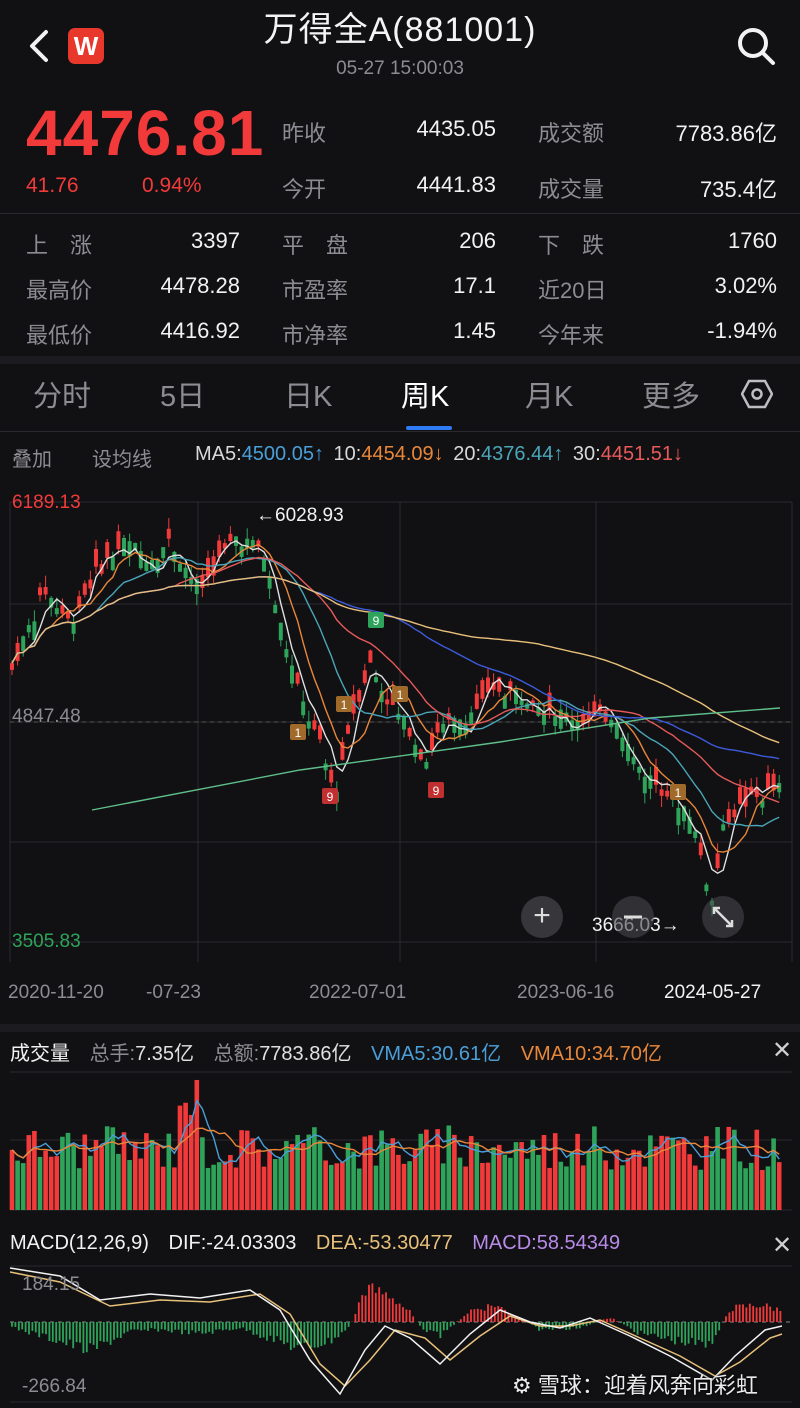 The image size is (800, 1408). Describe the element at coordinates (782, 1245) in the screenshot. I see `close-macd-icon: ✕` at that location.